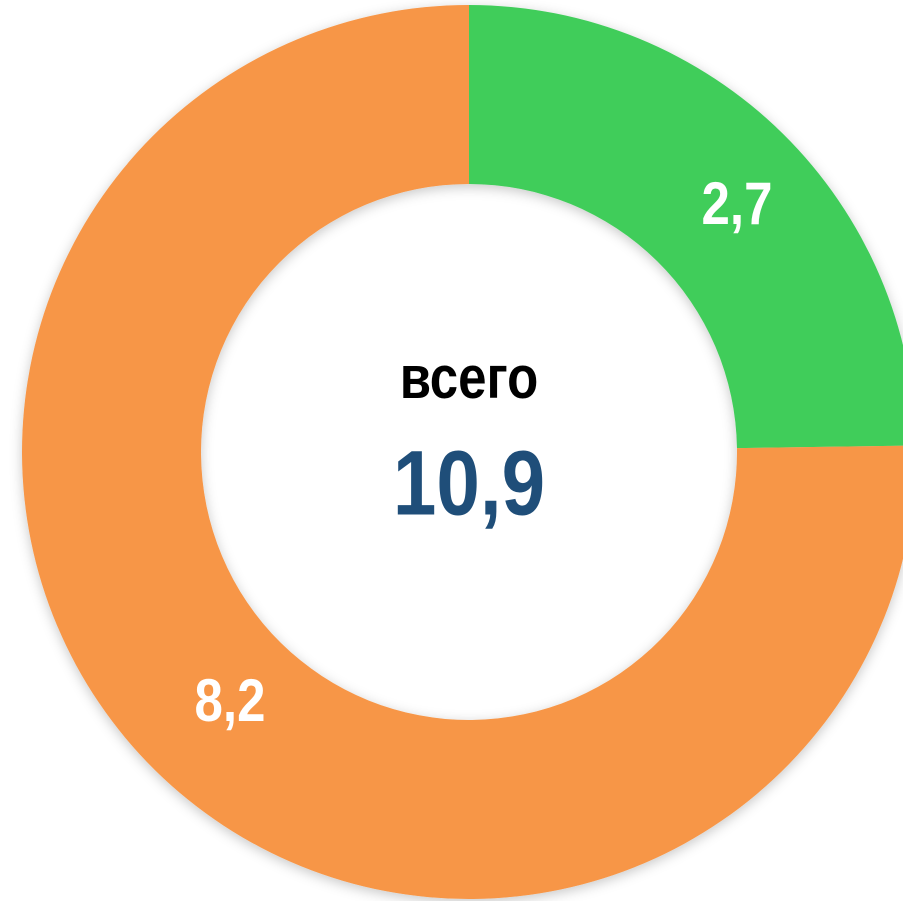  What do you see at coordinates (469, 377) in the screenshot?
I see `center-title: всего` at bounding box center [469, 377].